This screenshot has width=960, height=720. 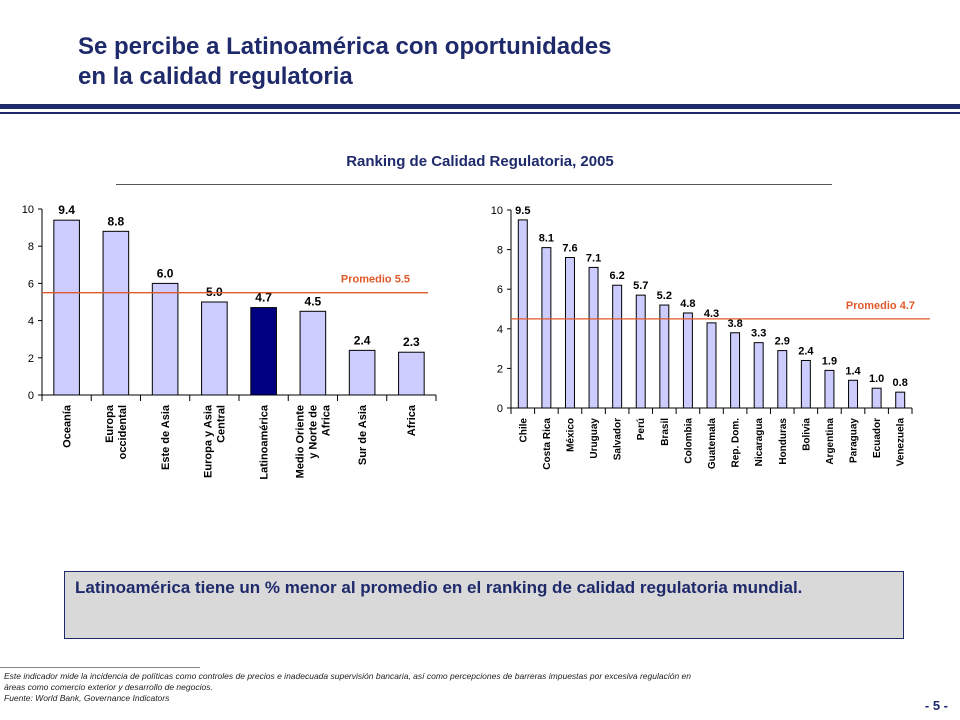 I want to click on category-label-line: Africa, so click(x=327, y=420).